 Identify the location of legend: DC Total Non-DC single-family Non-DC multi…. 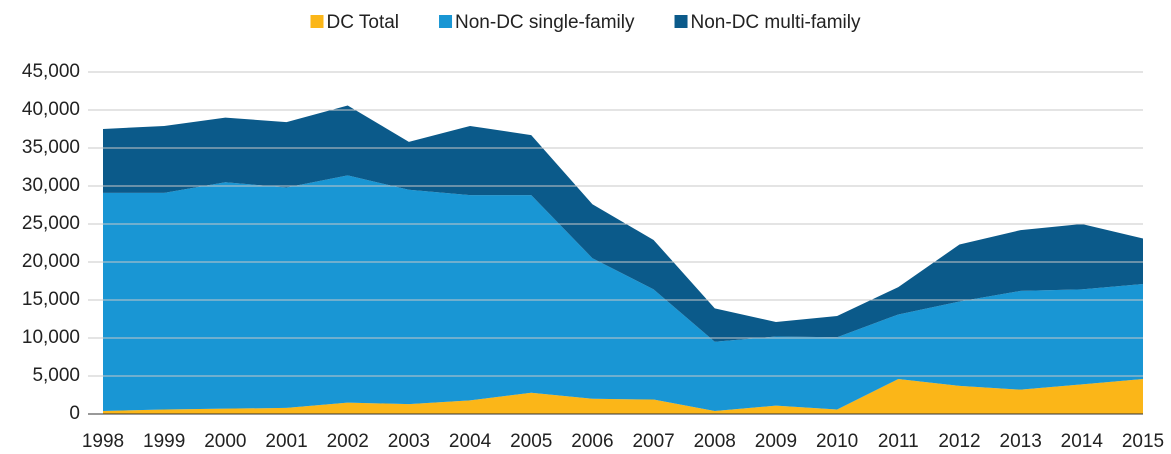
(585, 22).